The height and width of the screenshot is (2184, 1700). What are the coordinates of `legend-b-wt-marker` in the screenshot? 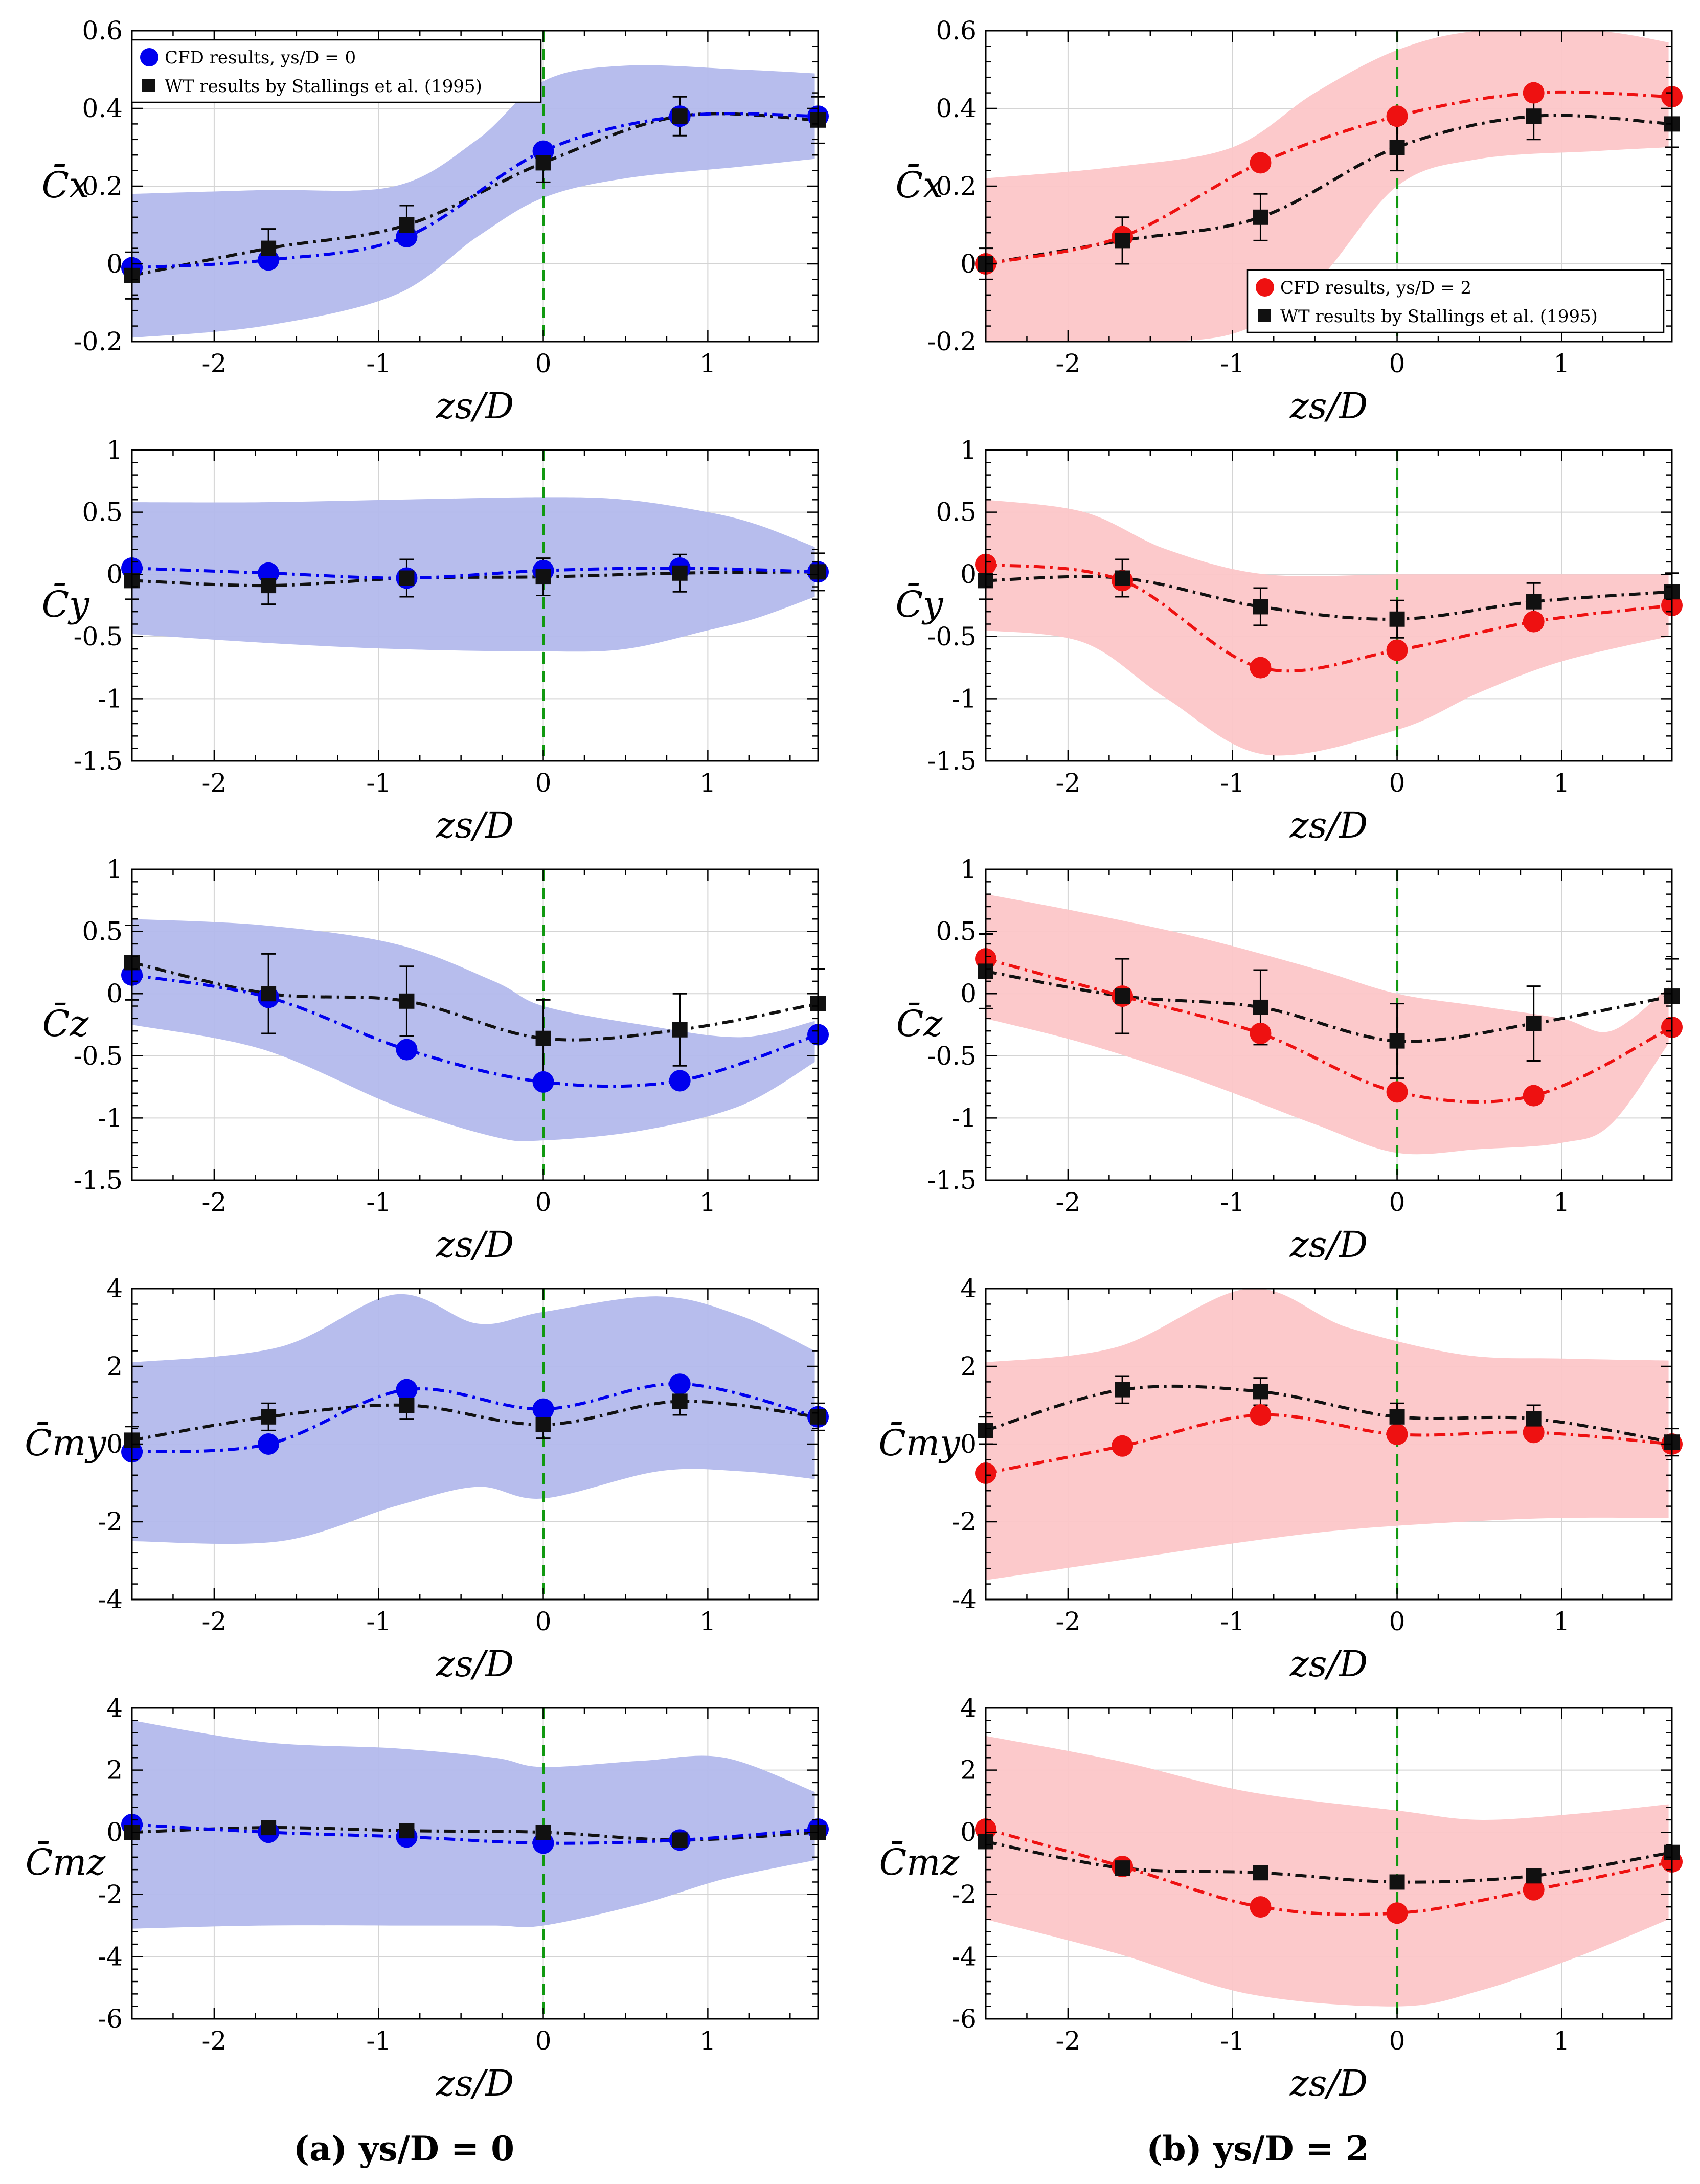 It's located at (1264, 315).